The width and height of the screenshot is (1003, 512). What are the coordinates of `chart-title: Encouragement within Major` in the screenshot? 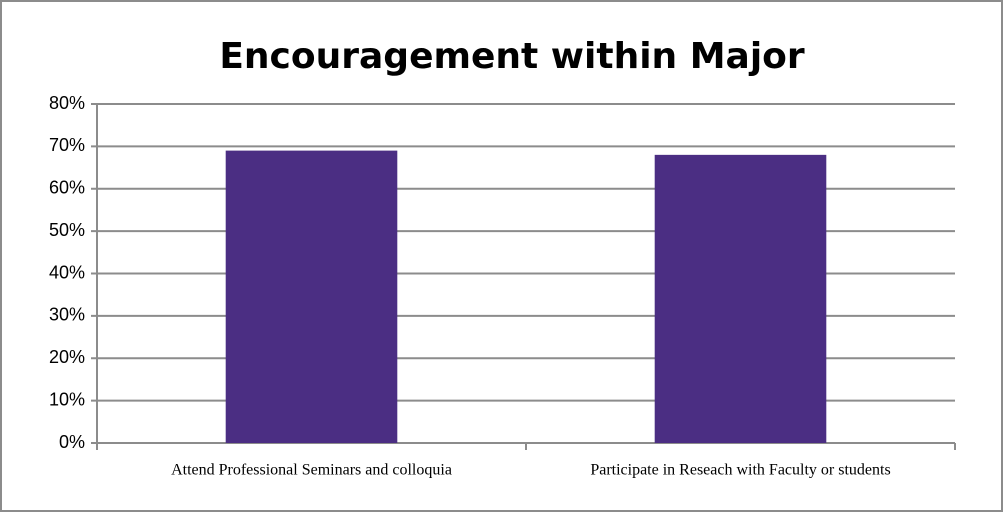 It's located at (512, 56).